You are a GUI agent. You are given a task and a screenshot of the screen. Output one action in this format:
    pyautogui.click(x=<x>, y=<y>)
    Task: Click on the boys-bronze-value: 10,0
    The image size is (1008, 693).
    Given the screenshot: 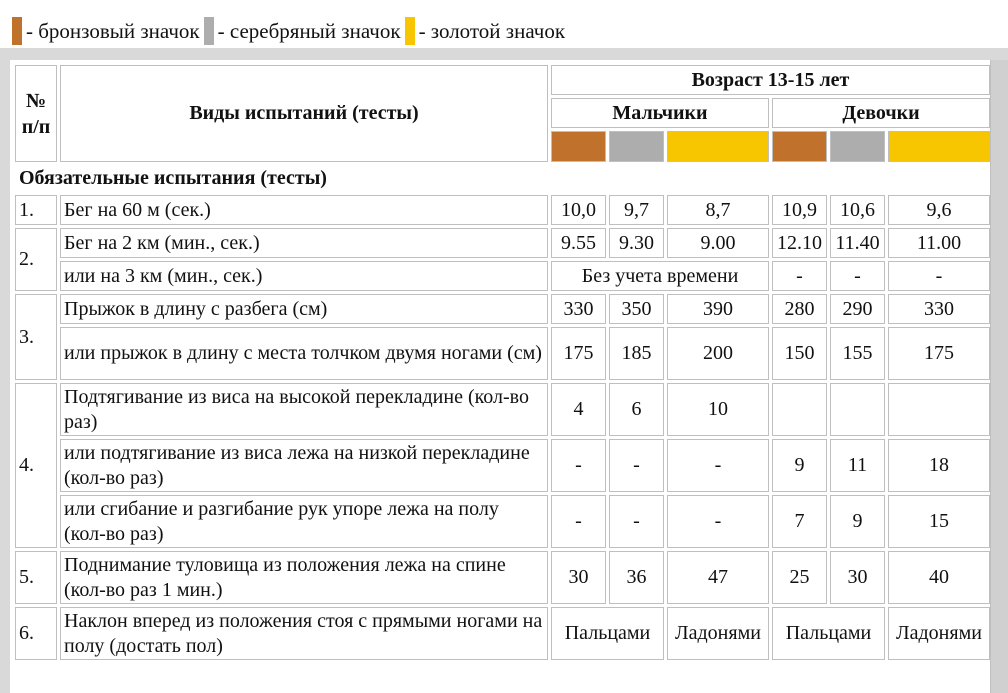 What is the action you would take?
    pyautogui.click(x=578, y=210)
    